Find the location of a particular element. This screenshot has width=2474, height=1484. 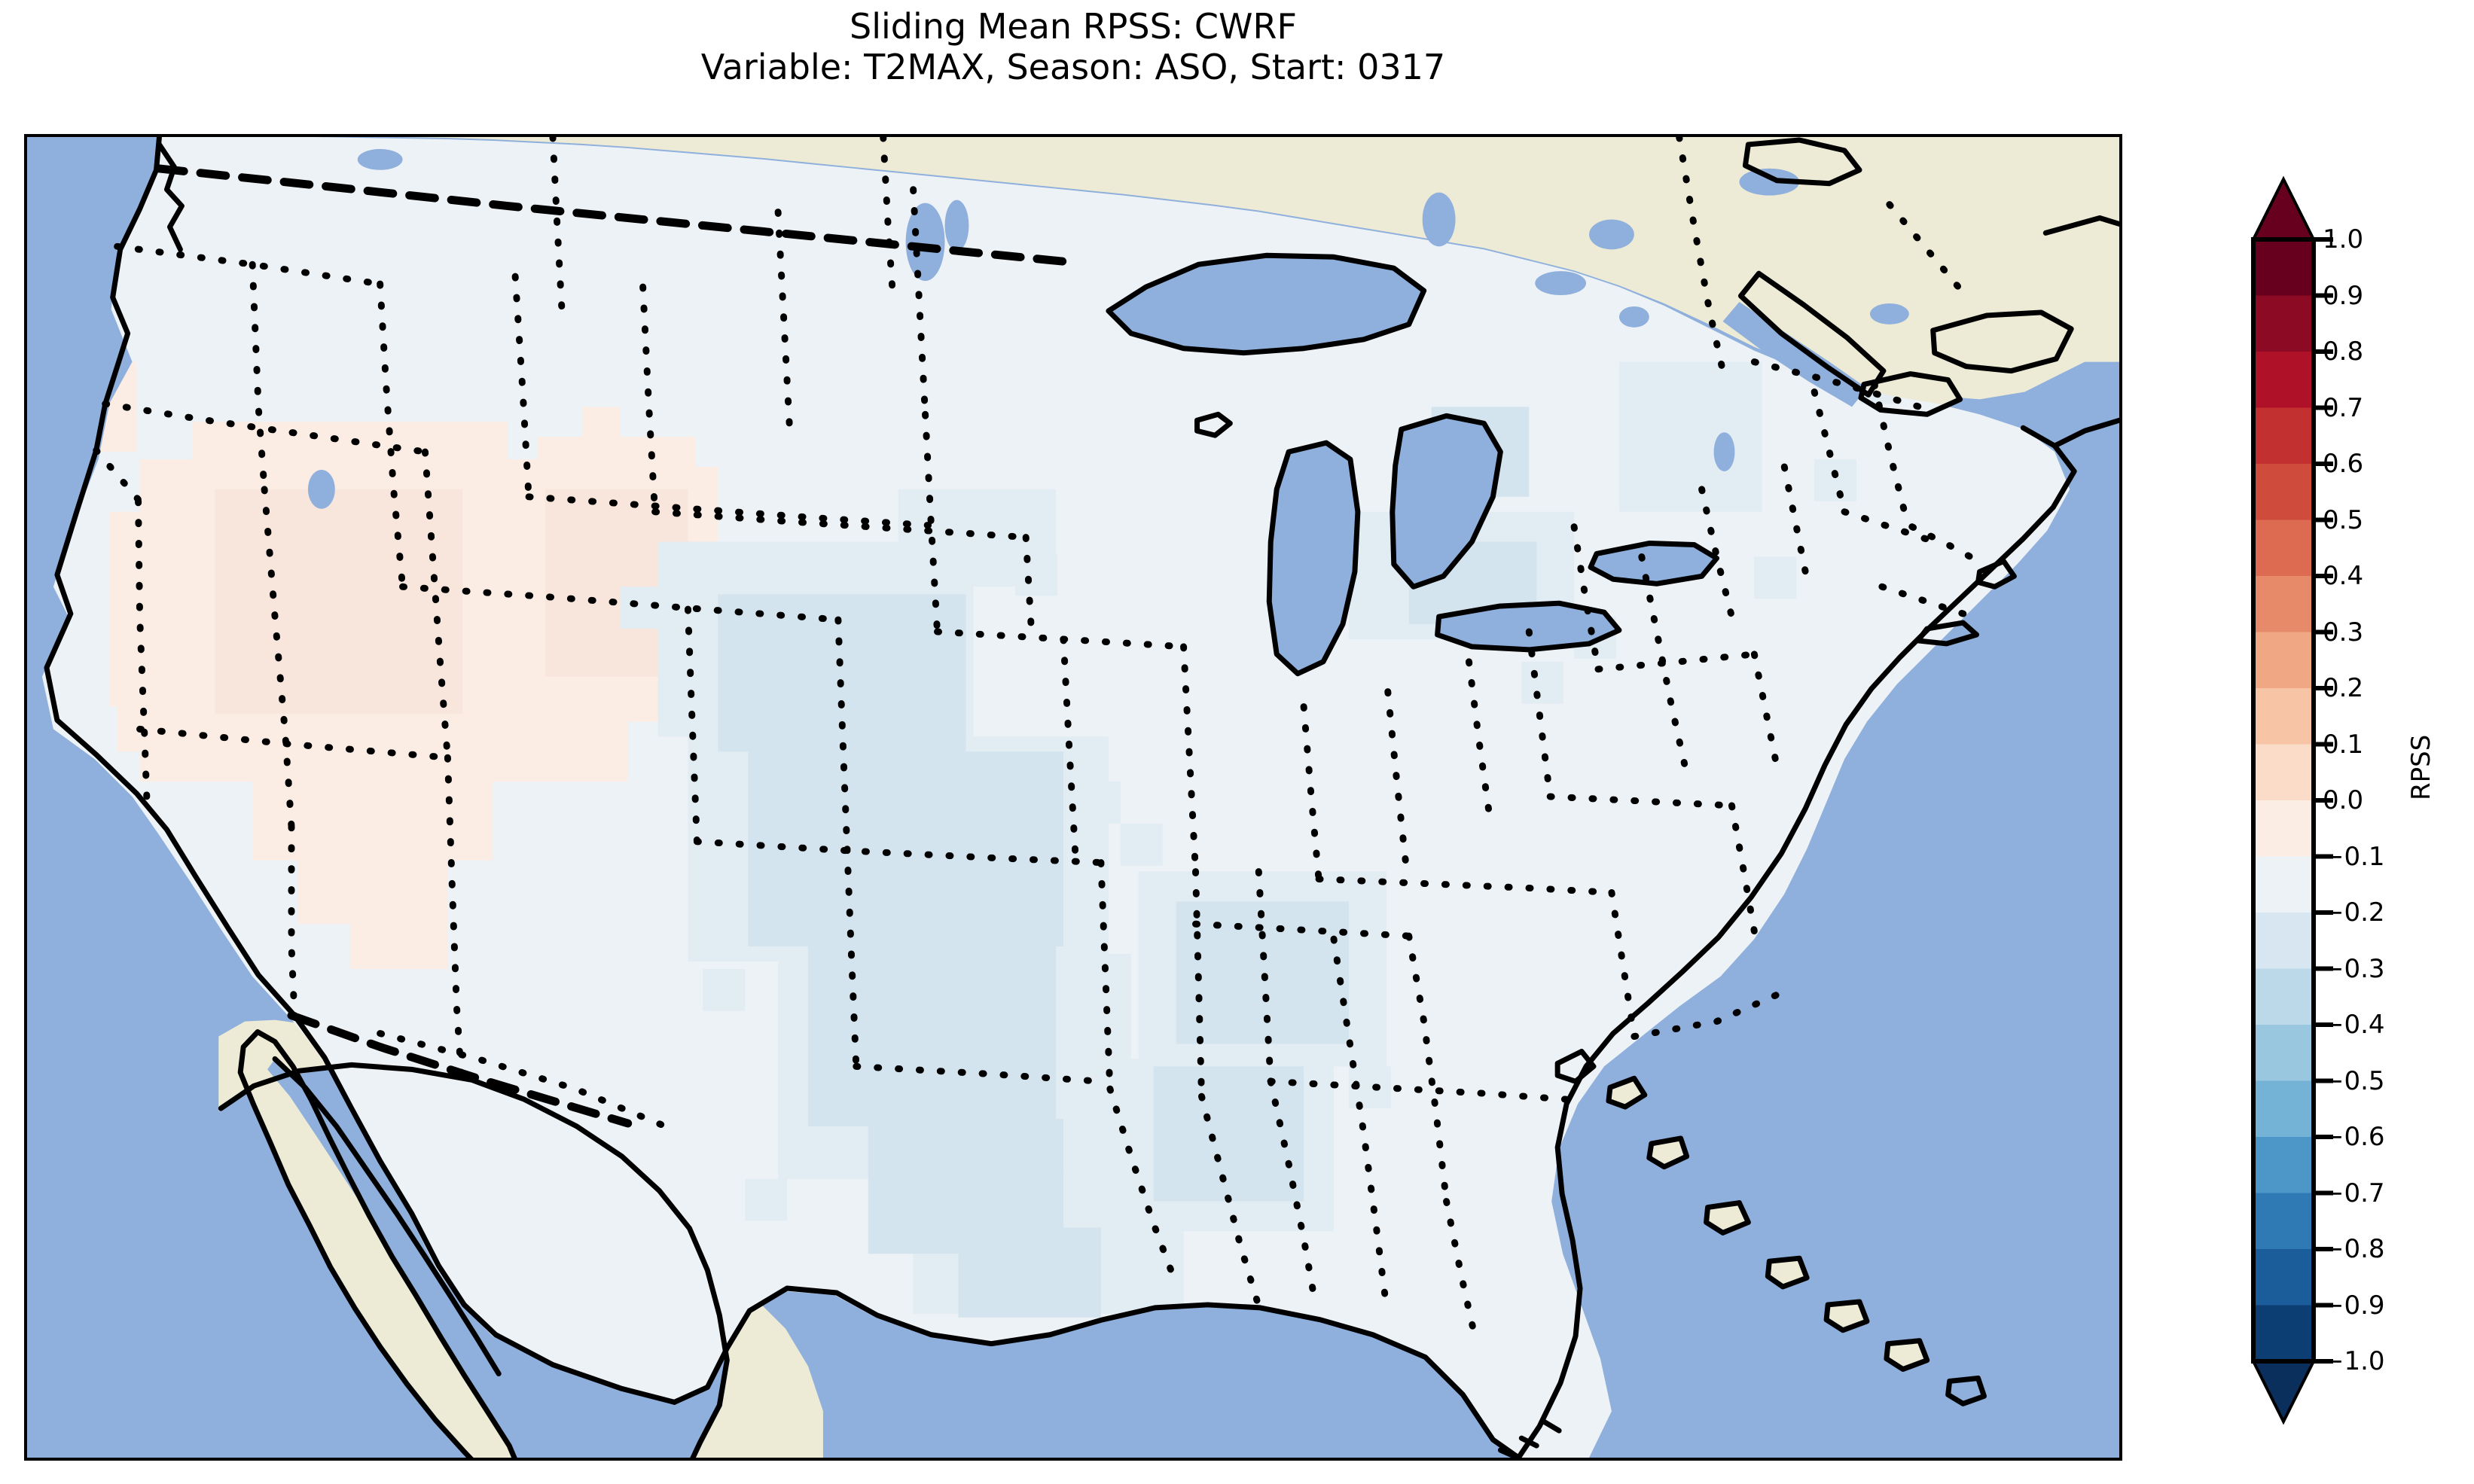

colorbar-extend-arrow-top is located at coordinates (2284, 208).